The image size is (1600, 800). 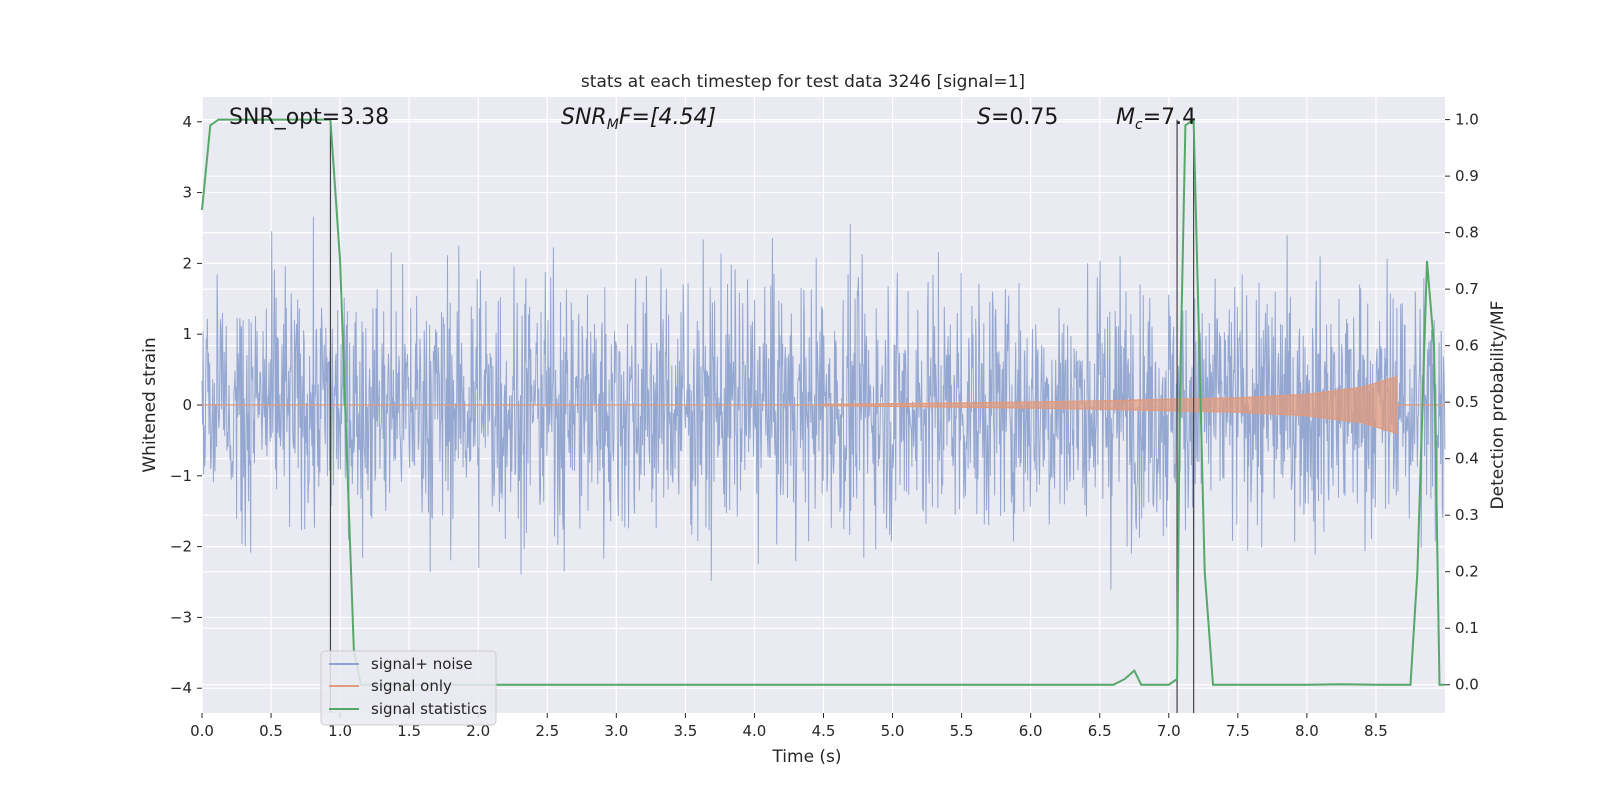 What do you see at coordinates (1467, 346) in the screenshot?
I see `yr-tick-label-4: 0.6` at bounding box center [1467, 346].